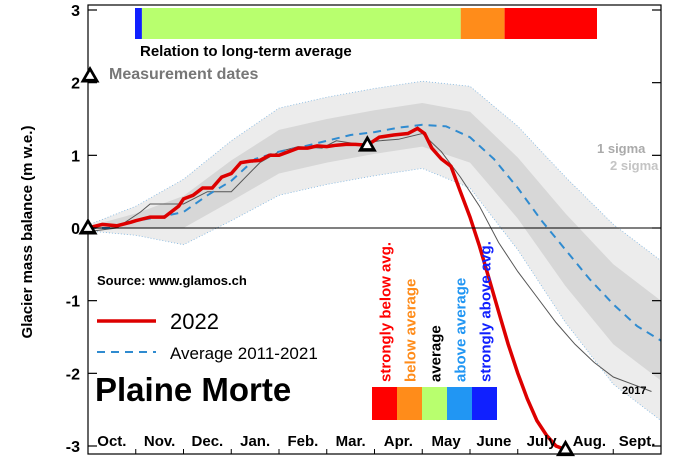  What do you see at coordinates (411, 330) in the screenshot?
I see `category-label-1: below average` at bounding box center [411, 330].